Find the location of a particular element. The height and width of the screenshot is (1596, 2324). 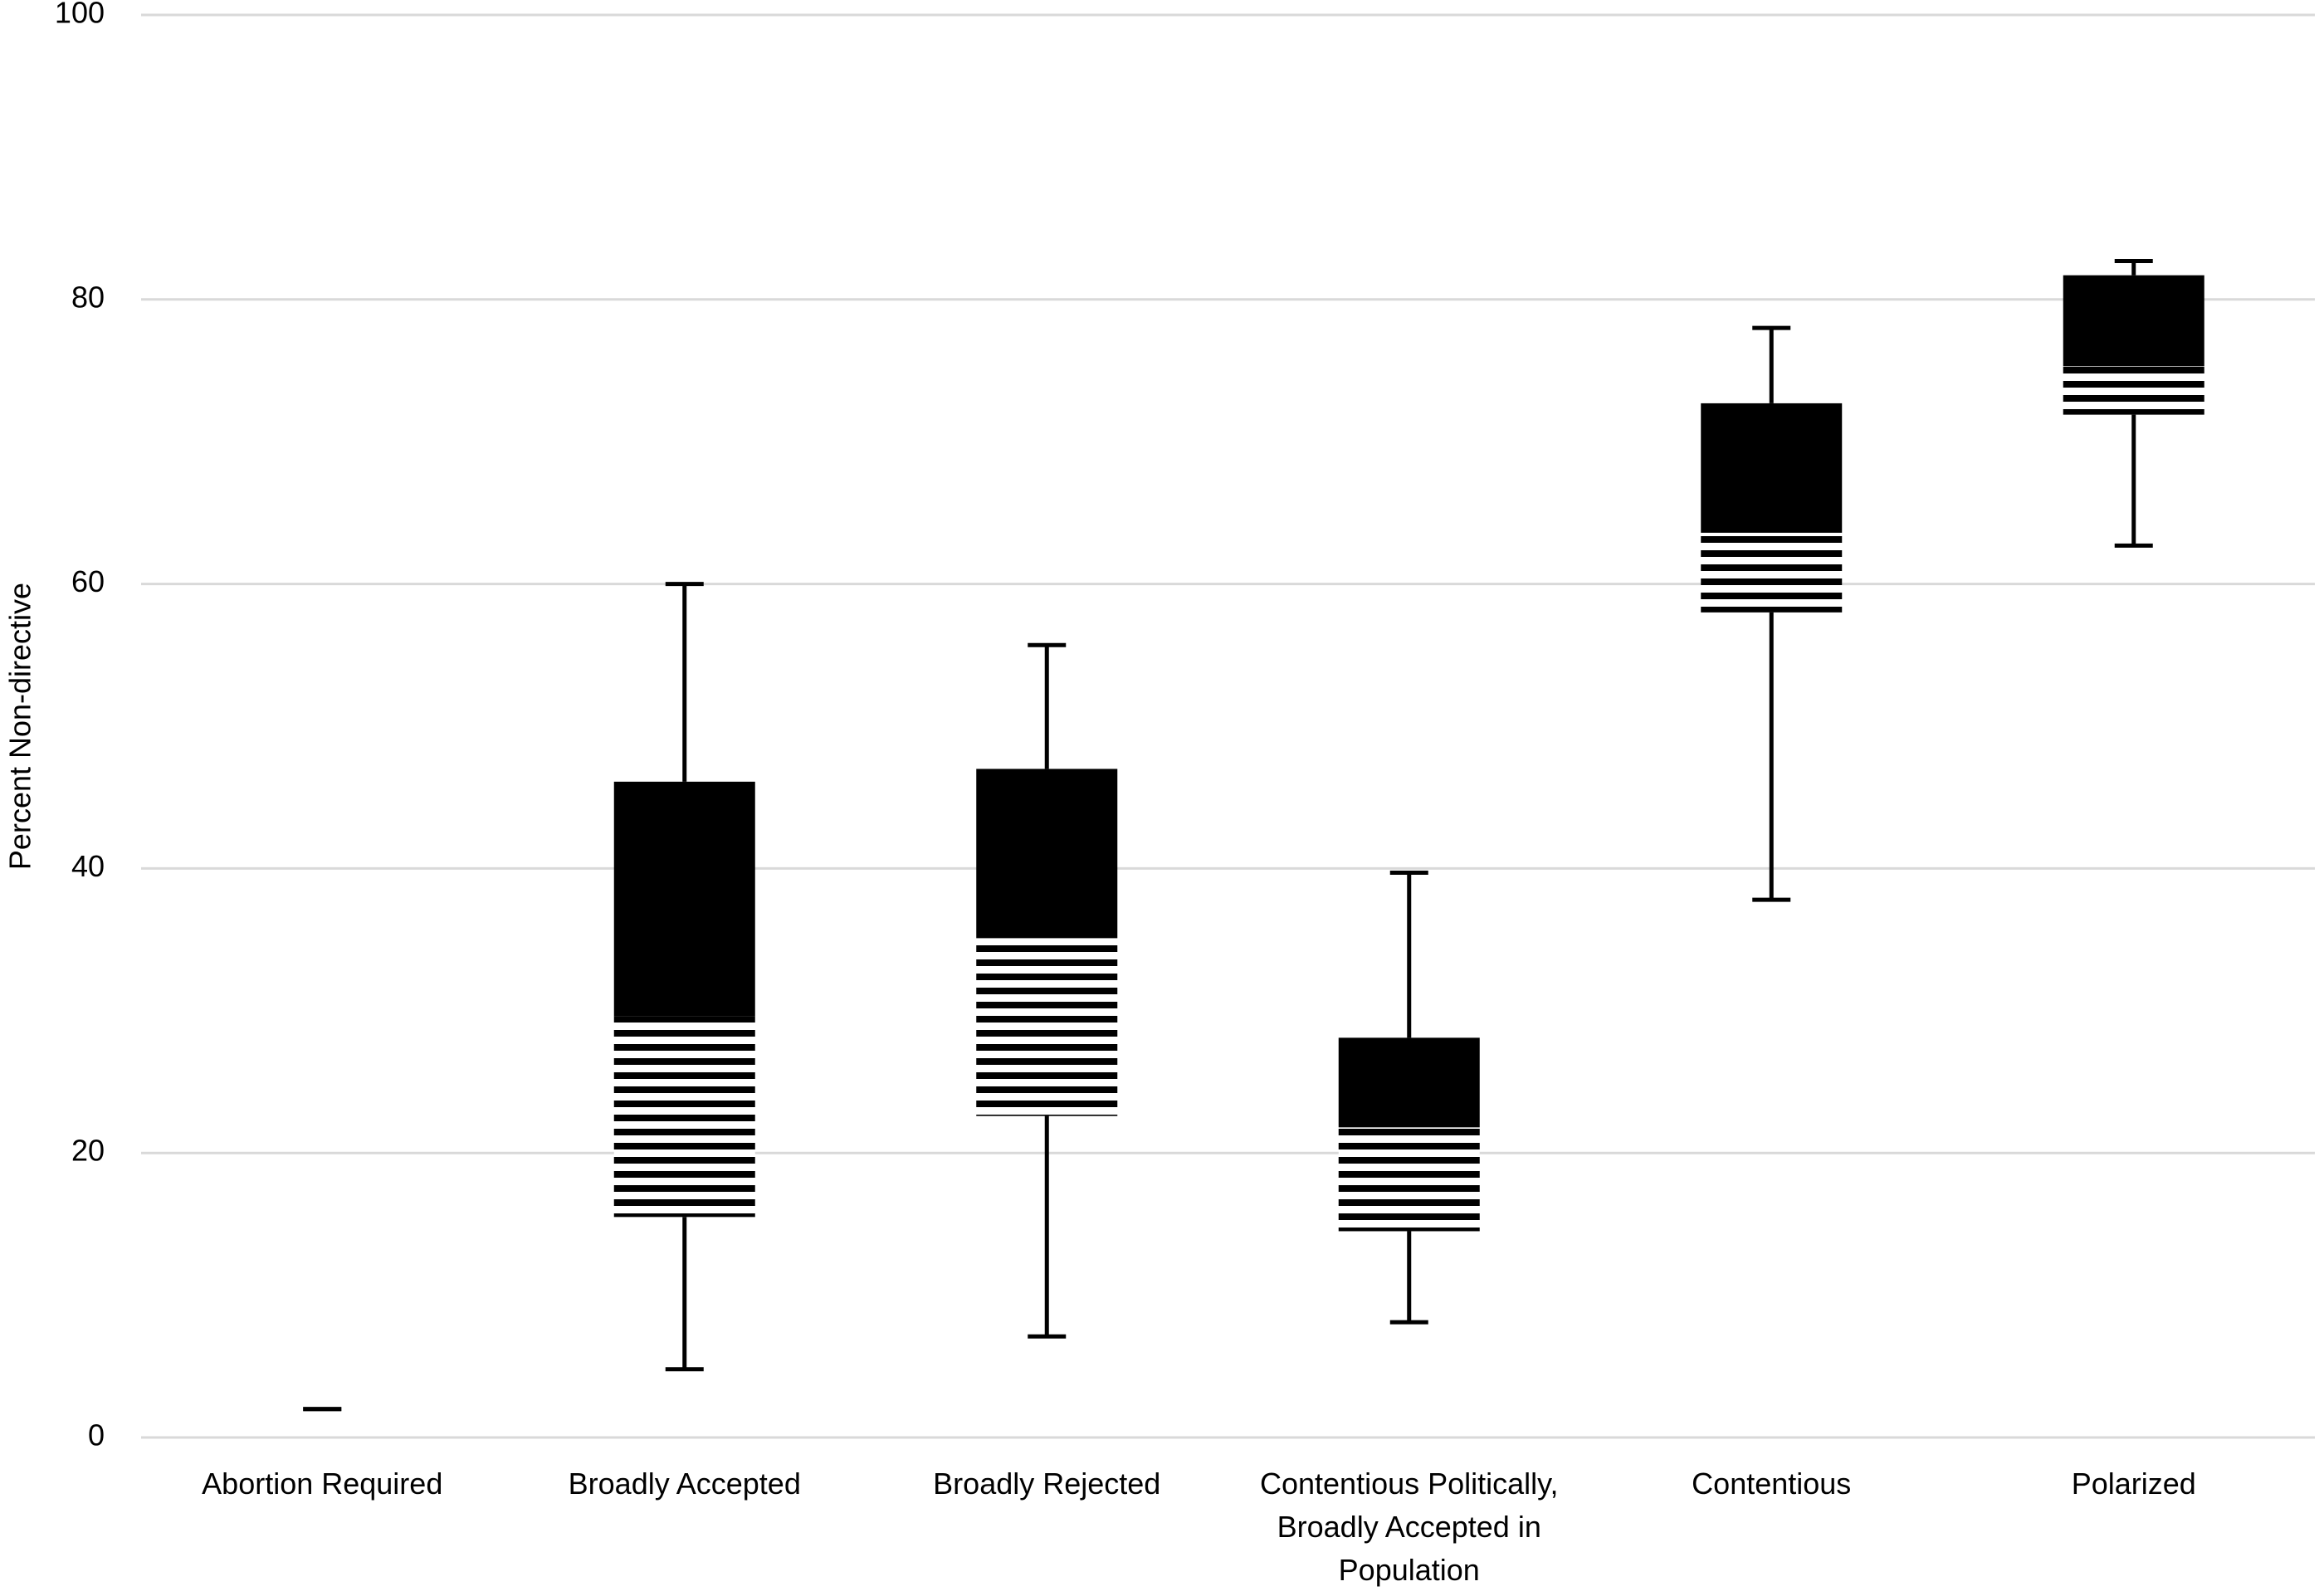

x-tick-label: Abortion Required is located at coordinates (322, 1484).